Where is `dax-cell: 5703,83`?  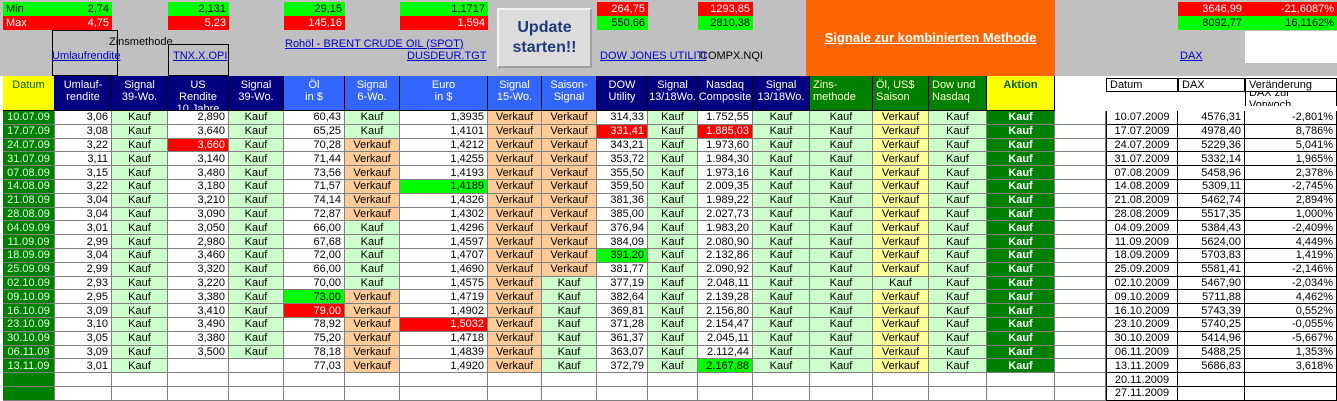 dax-cell: 5703,83 is located at coordinates (1211, 256).